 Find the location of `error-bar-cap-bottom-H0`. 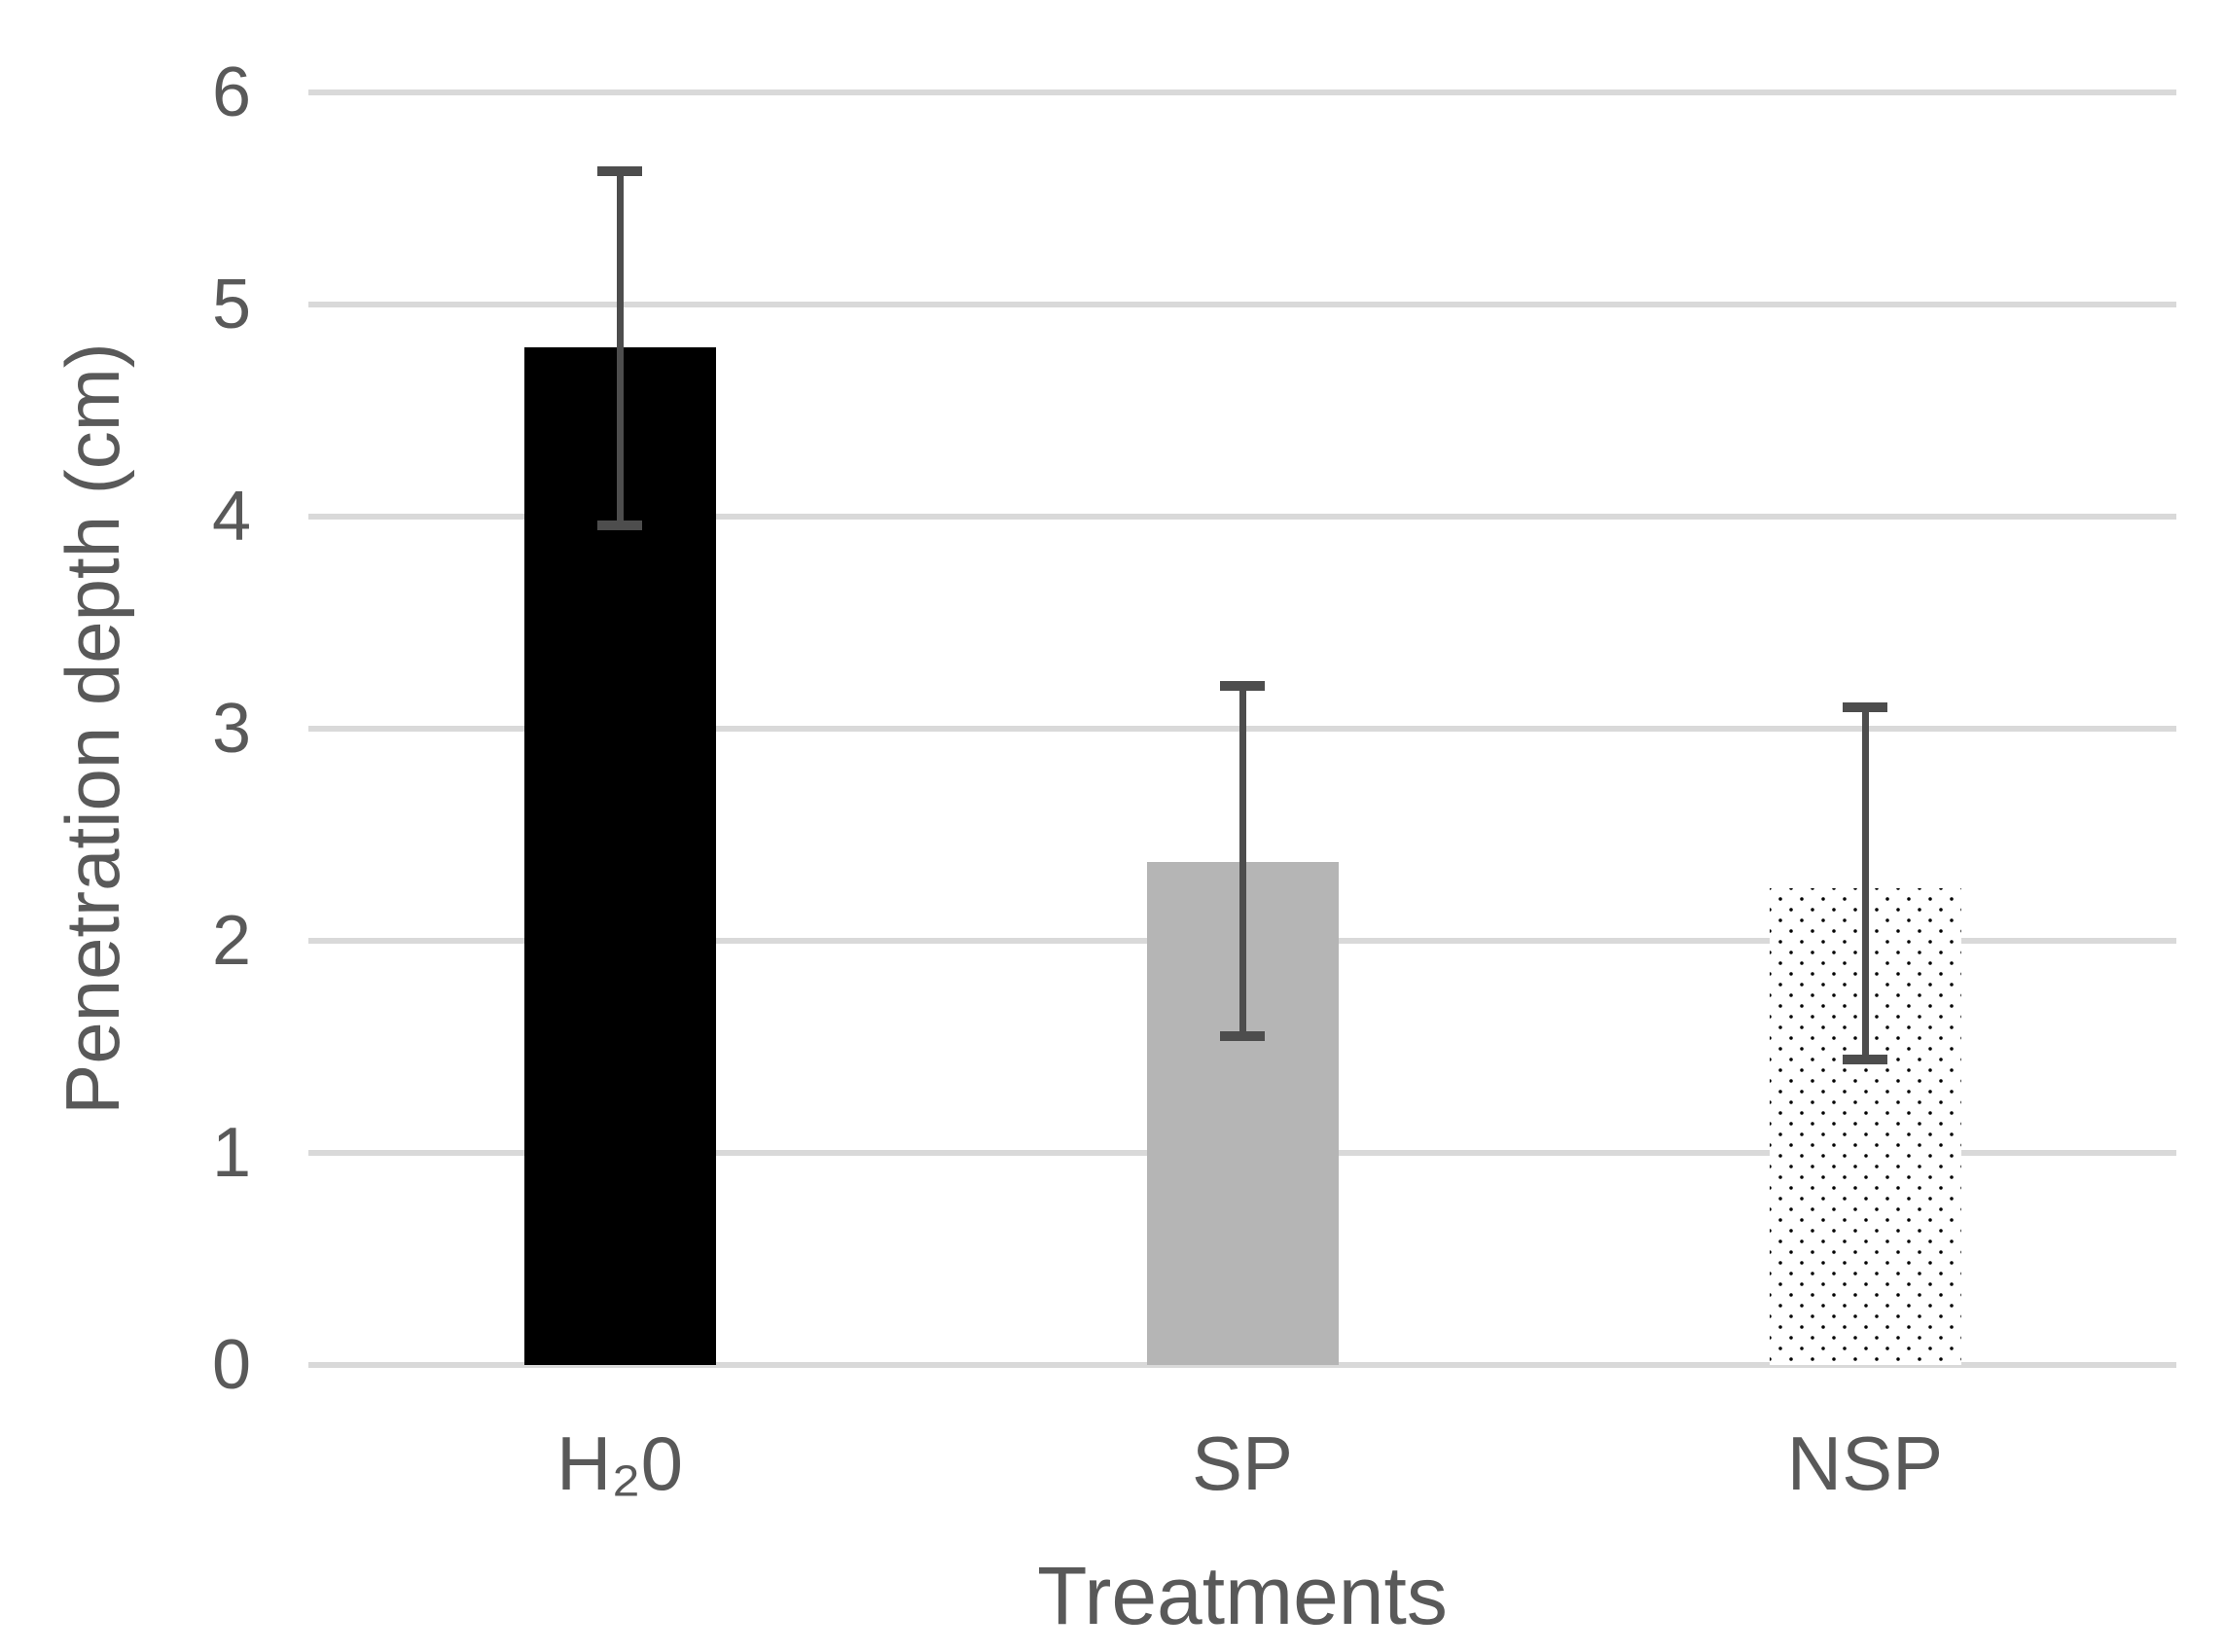

error-bar-cap-bottom-H0 is located at coordinates (619, 525).